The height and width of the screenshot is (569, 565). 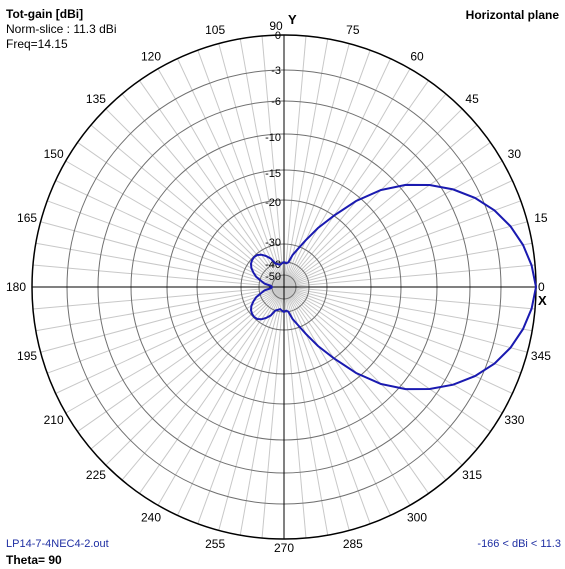 I want to click on y-axis-label: Y, so click(x=292, y=19).